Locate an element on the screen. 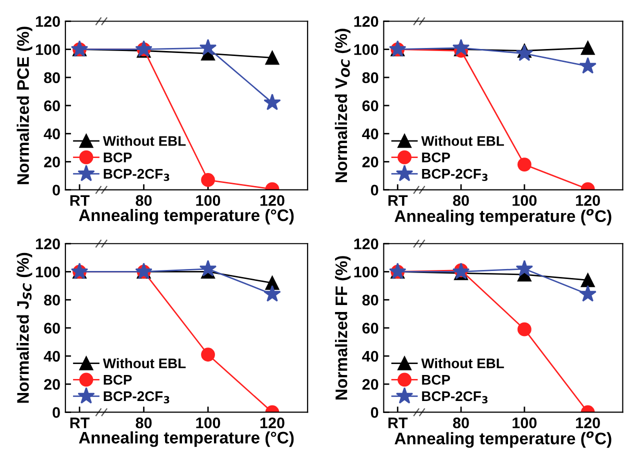 The image size is (629, 452). y-axis-title: Normalized J$_{SC}$ (%) is located at coordinates (24, 327).